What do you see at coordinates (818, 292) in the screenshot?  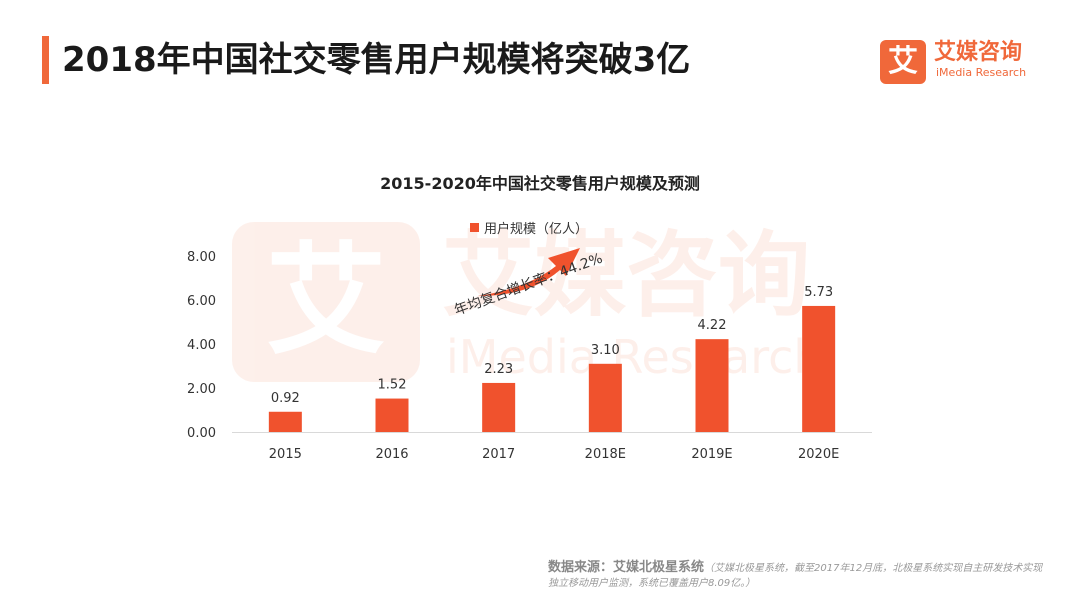 I see `data-label: 5.73` at bounding box center [818, 292].